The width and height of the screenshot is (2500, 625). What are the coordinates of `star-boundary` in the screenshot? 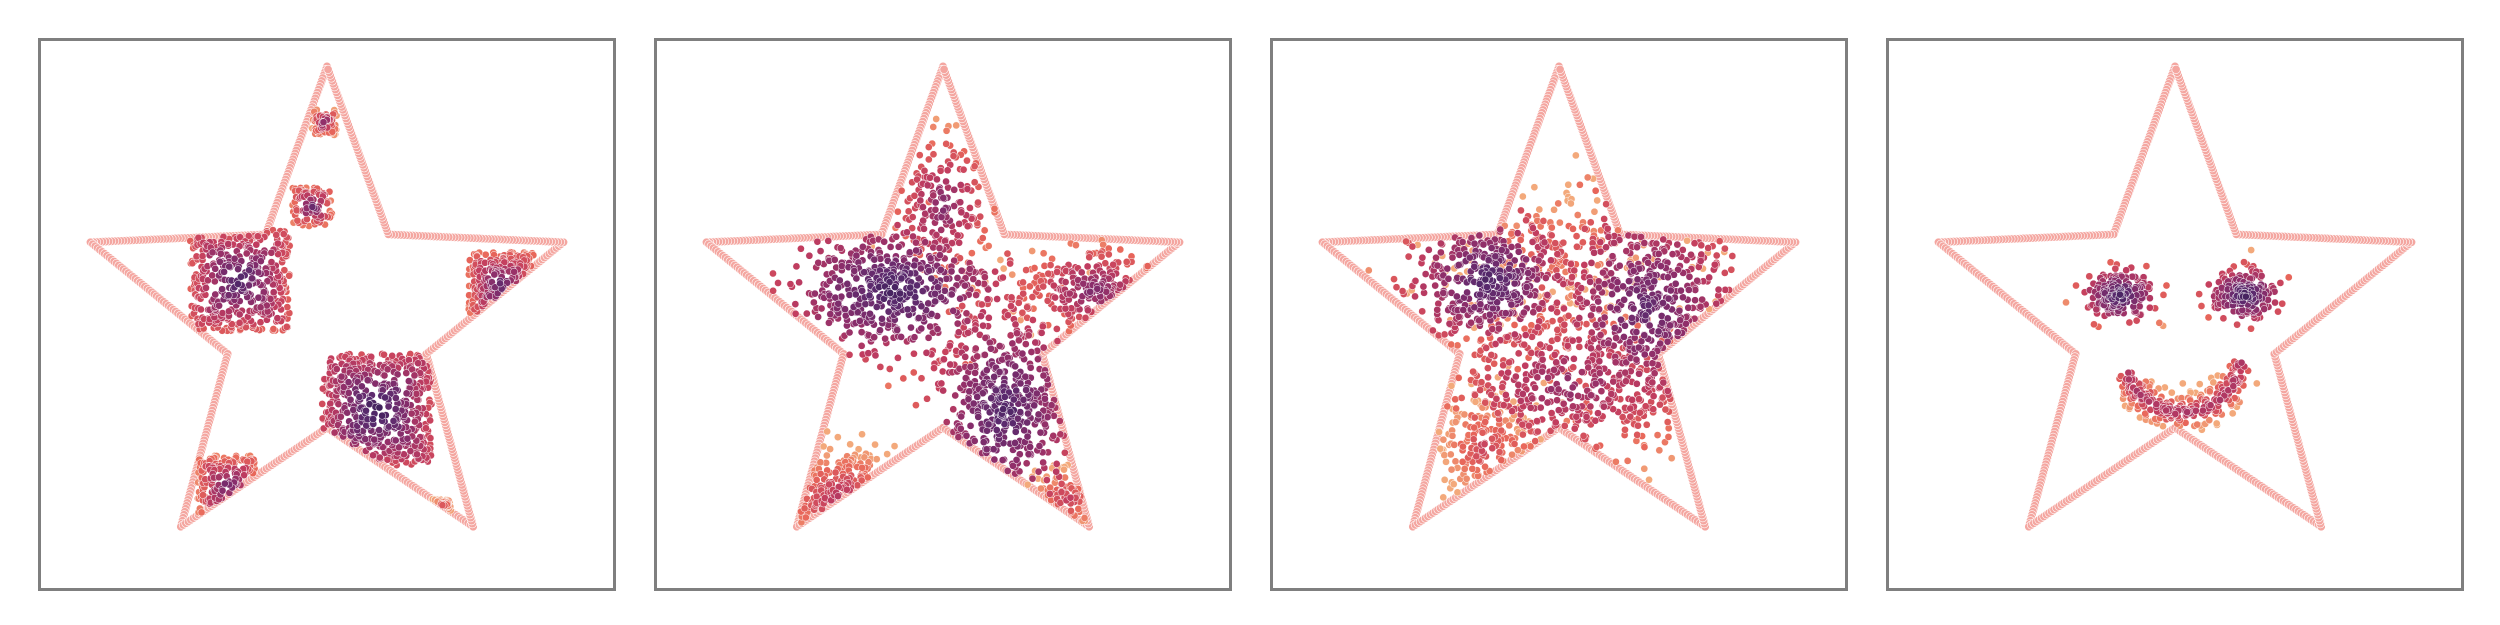 It's located at (1559, 296).